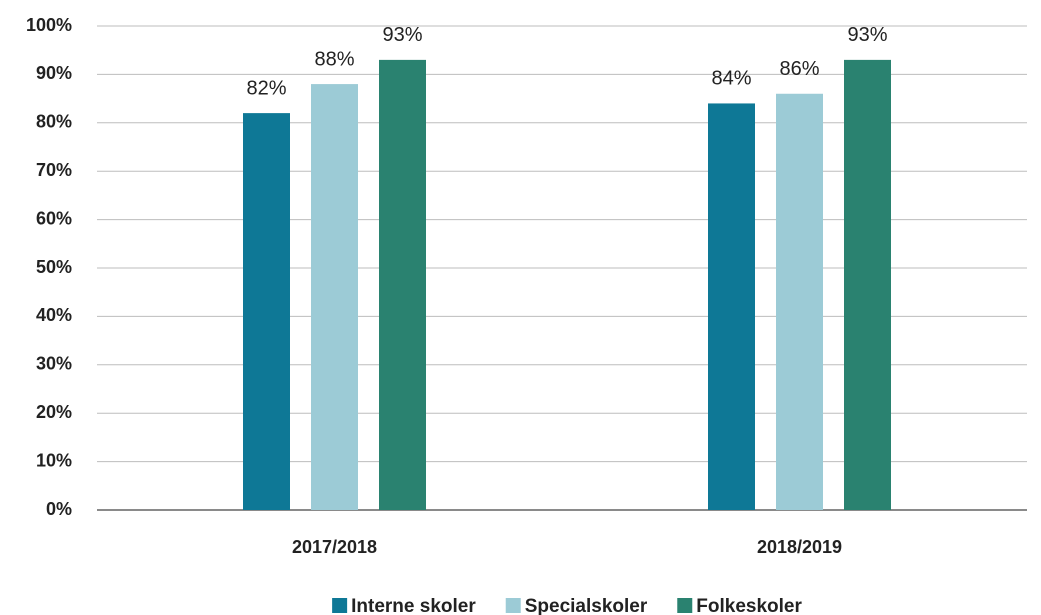  Describe the element at coordinates (413, 605) in the screenshot. I see `legend-label: Interne skoler` at that location.